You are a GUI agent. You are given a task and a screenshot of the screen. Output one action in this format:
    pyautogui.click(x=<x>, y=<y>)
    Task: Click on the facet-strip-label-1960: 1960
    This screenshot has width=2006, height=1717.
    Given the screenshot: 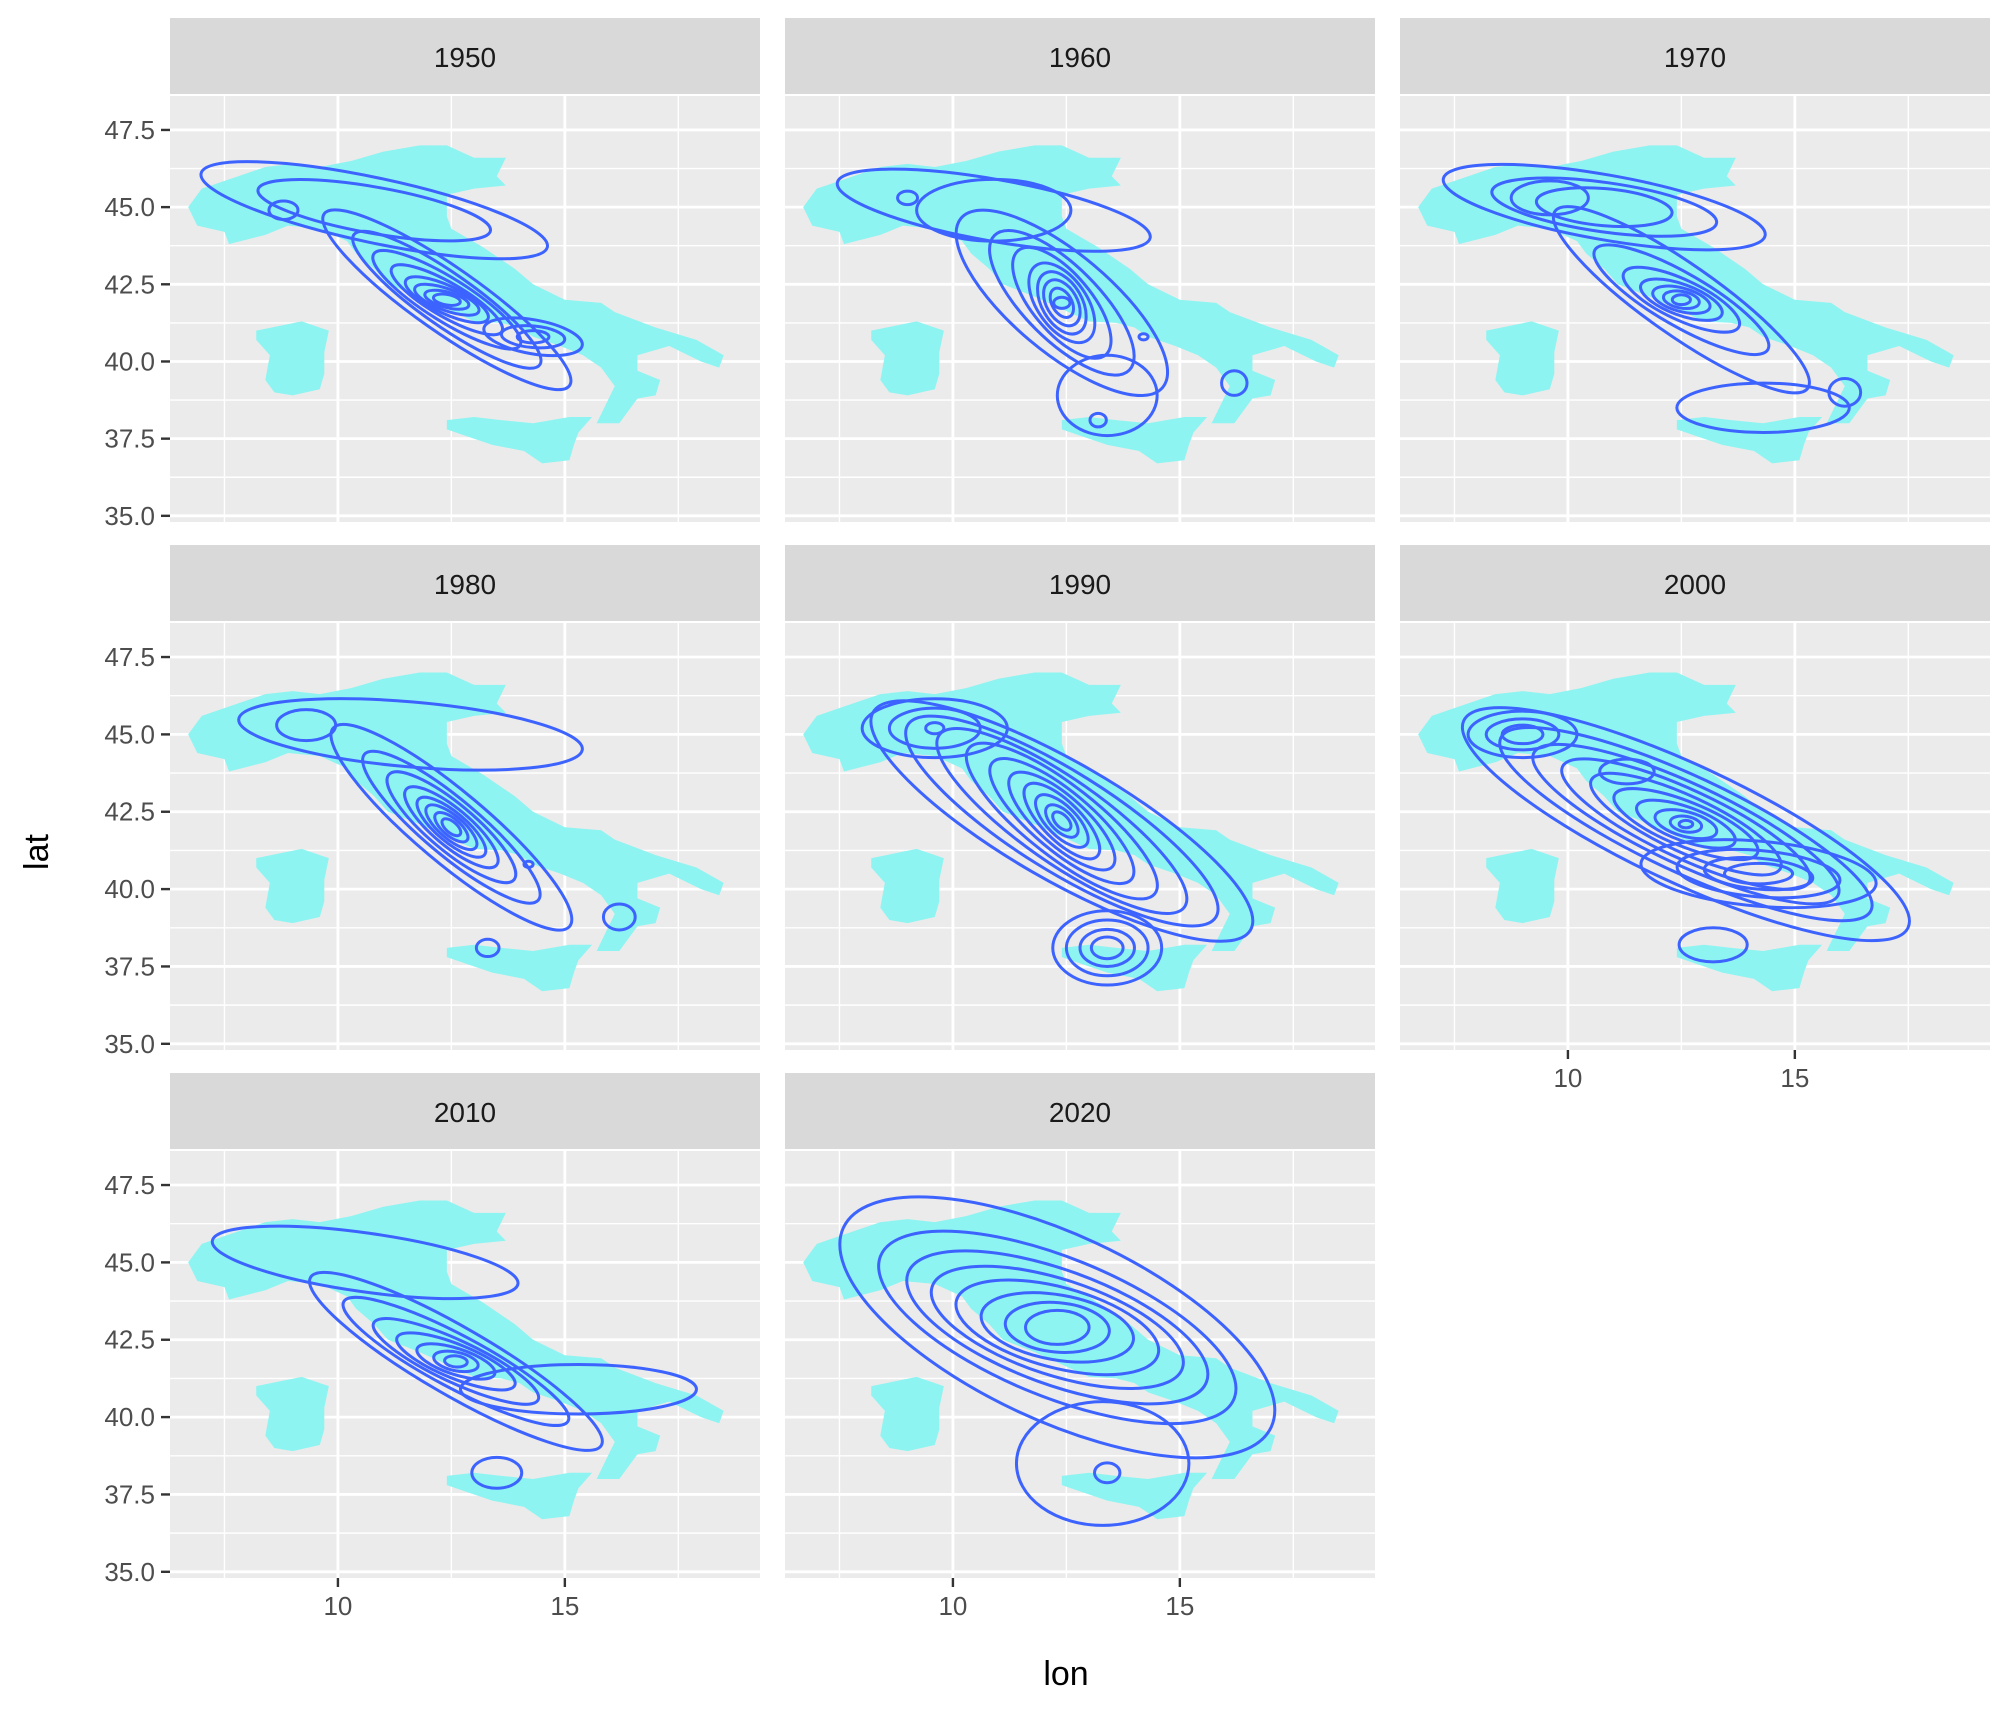 What is the action you would take?
    pyautogui.click(x=1080, y=57)
    